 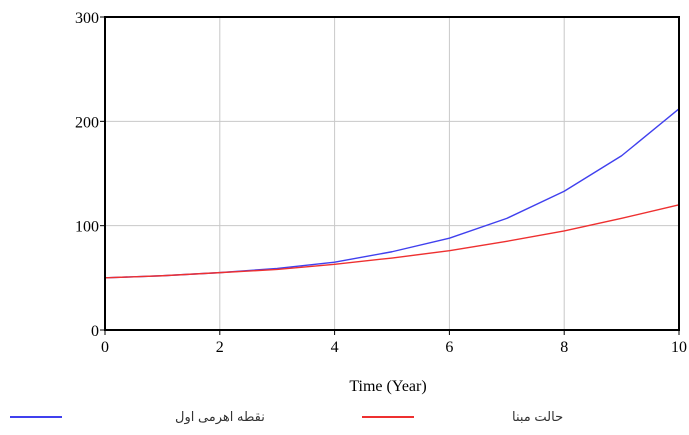 What do you see at coordinates (537, 416) in the screenshot?
I see `legend-label: حالت مبنا` at bounding box center [537, 416].